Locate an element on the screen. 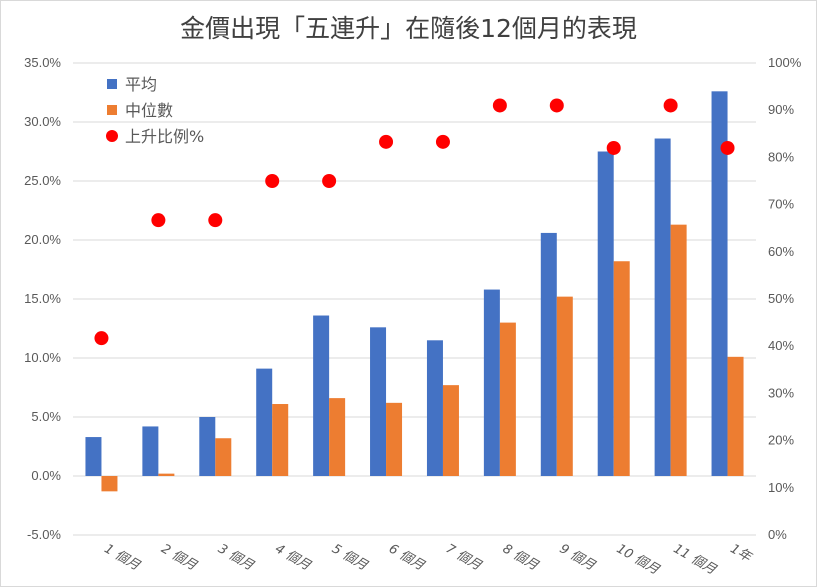 The width and height of the screenshot is (817, 587). x-axis-tick-label: 1年 is located at coordinates (742, 553).